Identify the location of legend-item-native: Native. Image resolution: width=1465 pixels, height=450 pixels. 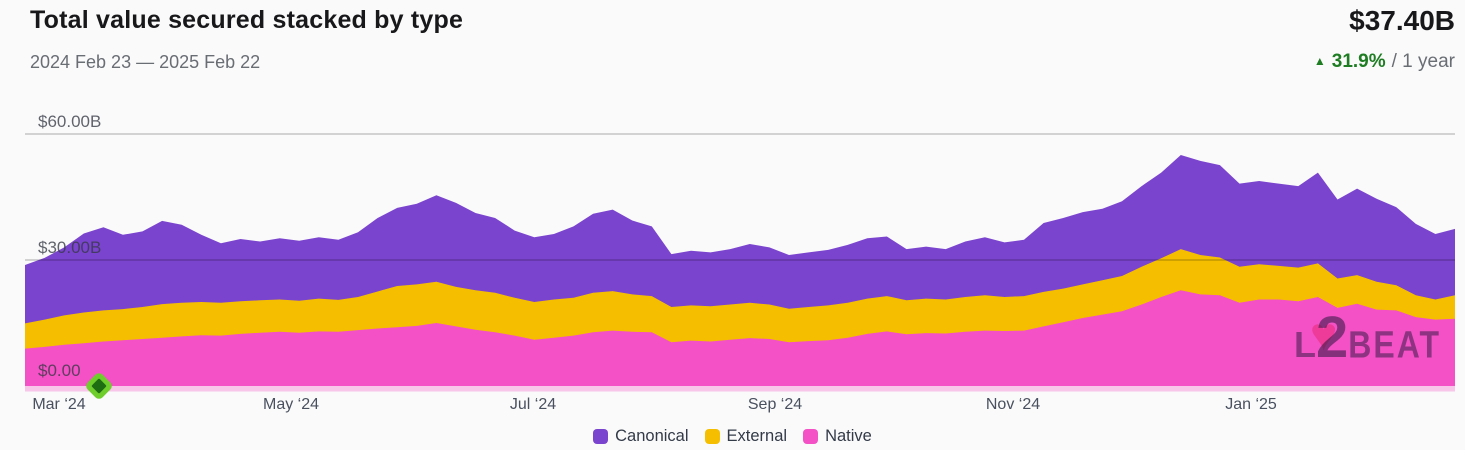
(837, 436).